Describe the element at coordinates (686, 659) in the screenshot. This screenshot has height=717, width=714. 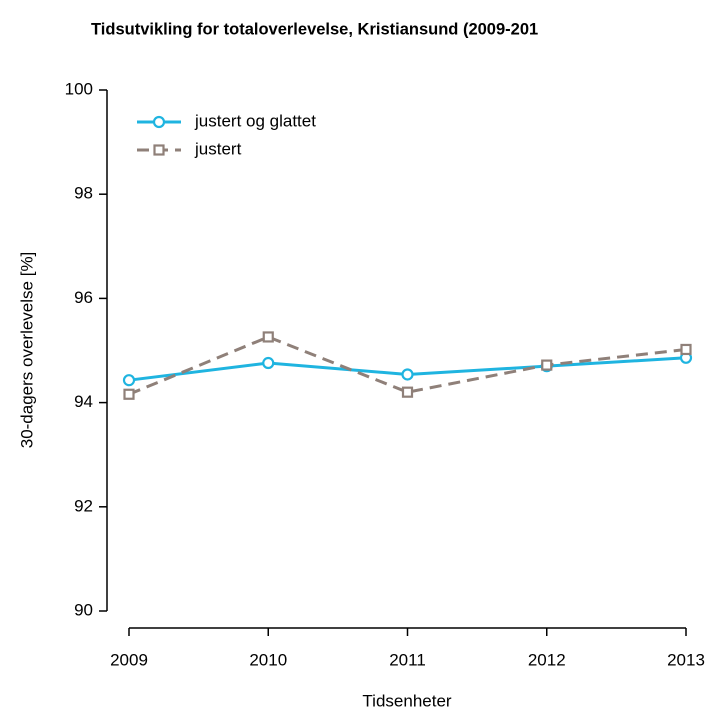
I see `x-tick-label: 2013` at that location.